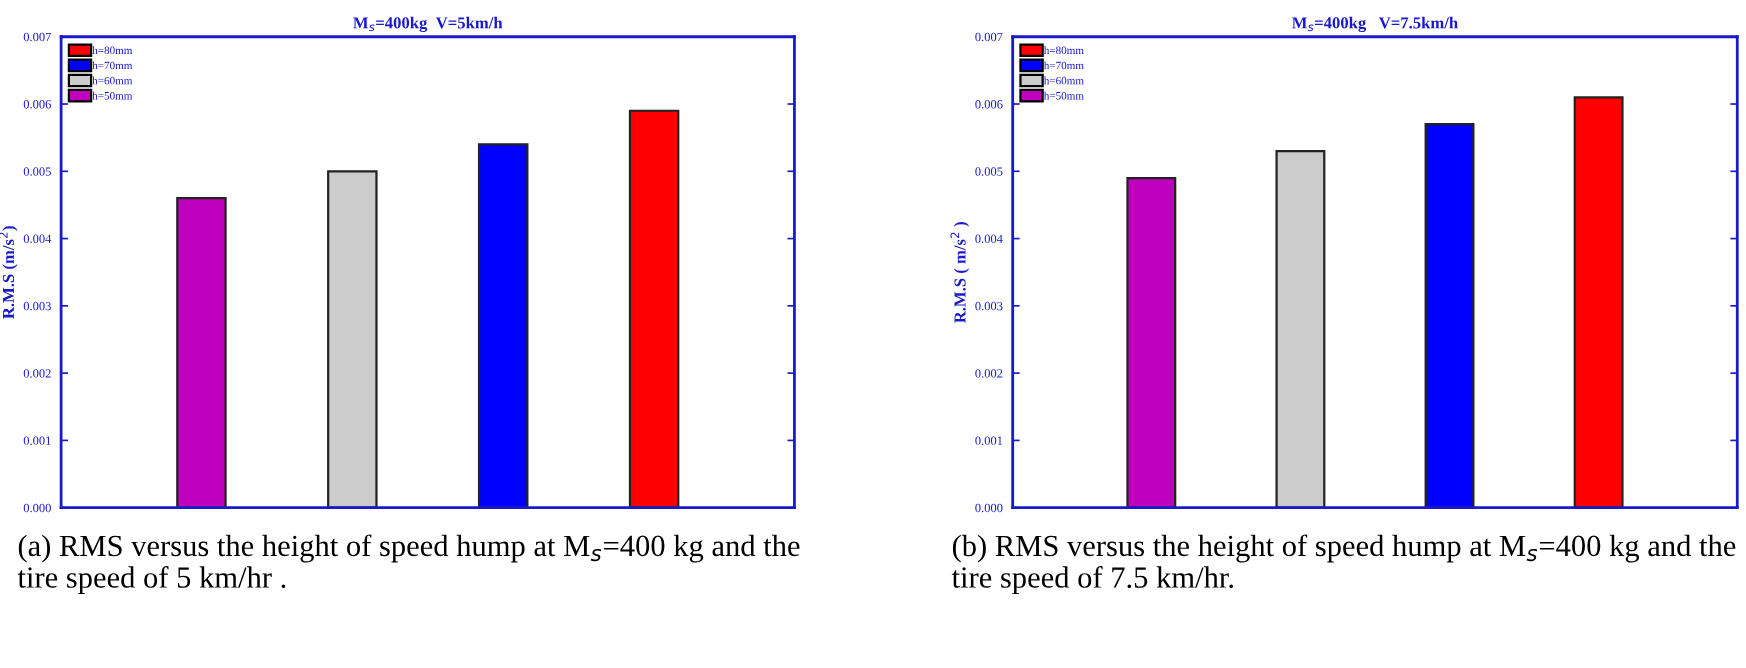 This screenshot has height=668, width=1746. Describe the element at coordinates (1343, 564) in the screenshot. I see `text: (b) RMS versus the height of speed hump at M$_{s}$=400 kg and the tire speed of 7.5 km/hr.` at that location.